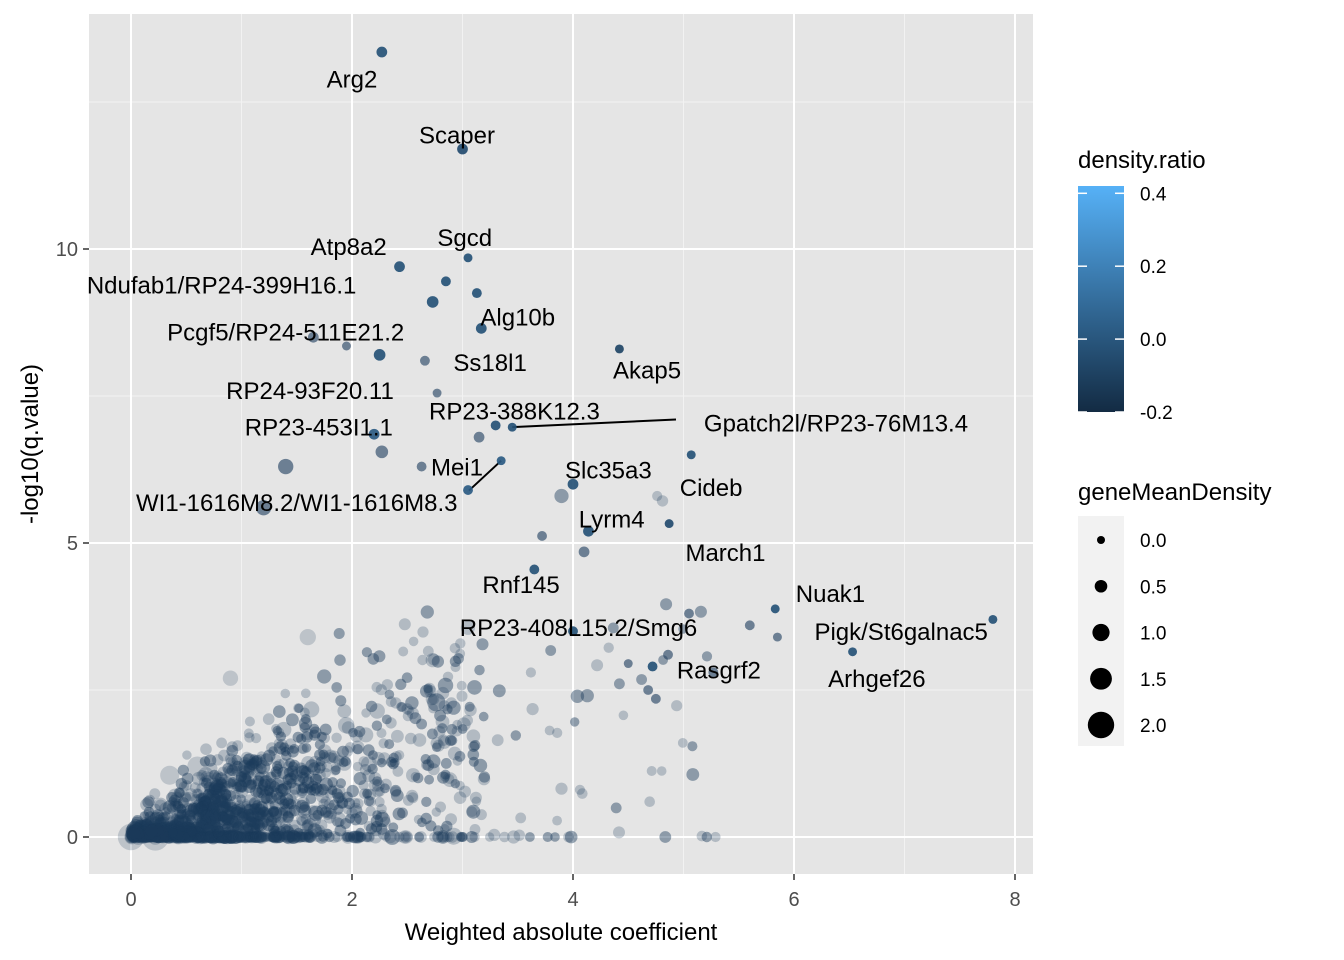 This screenshot has width=1344, height=960. I want to click on gene-label: Mei1, so click(457, 468).